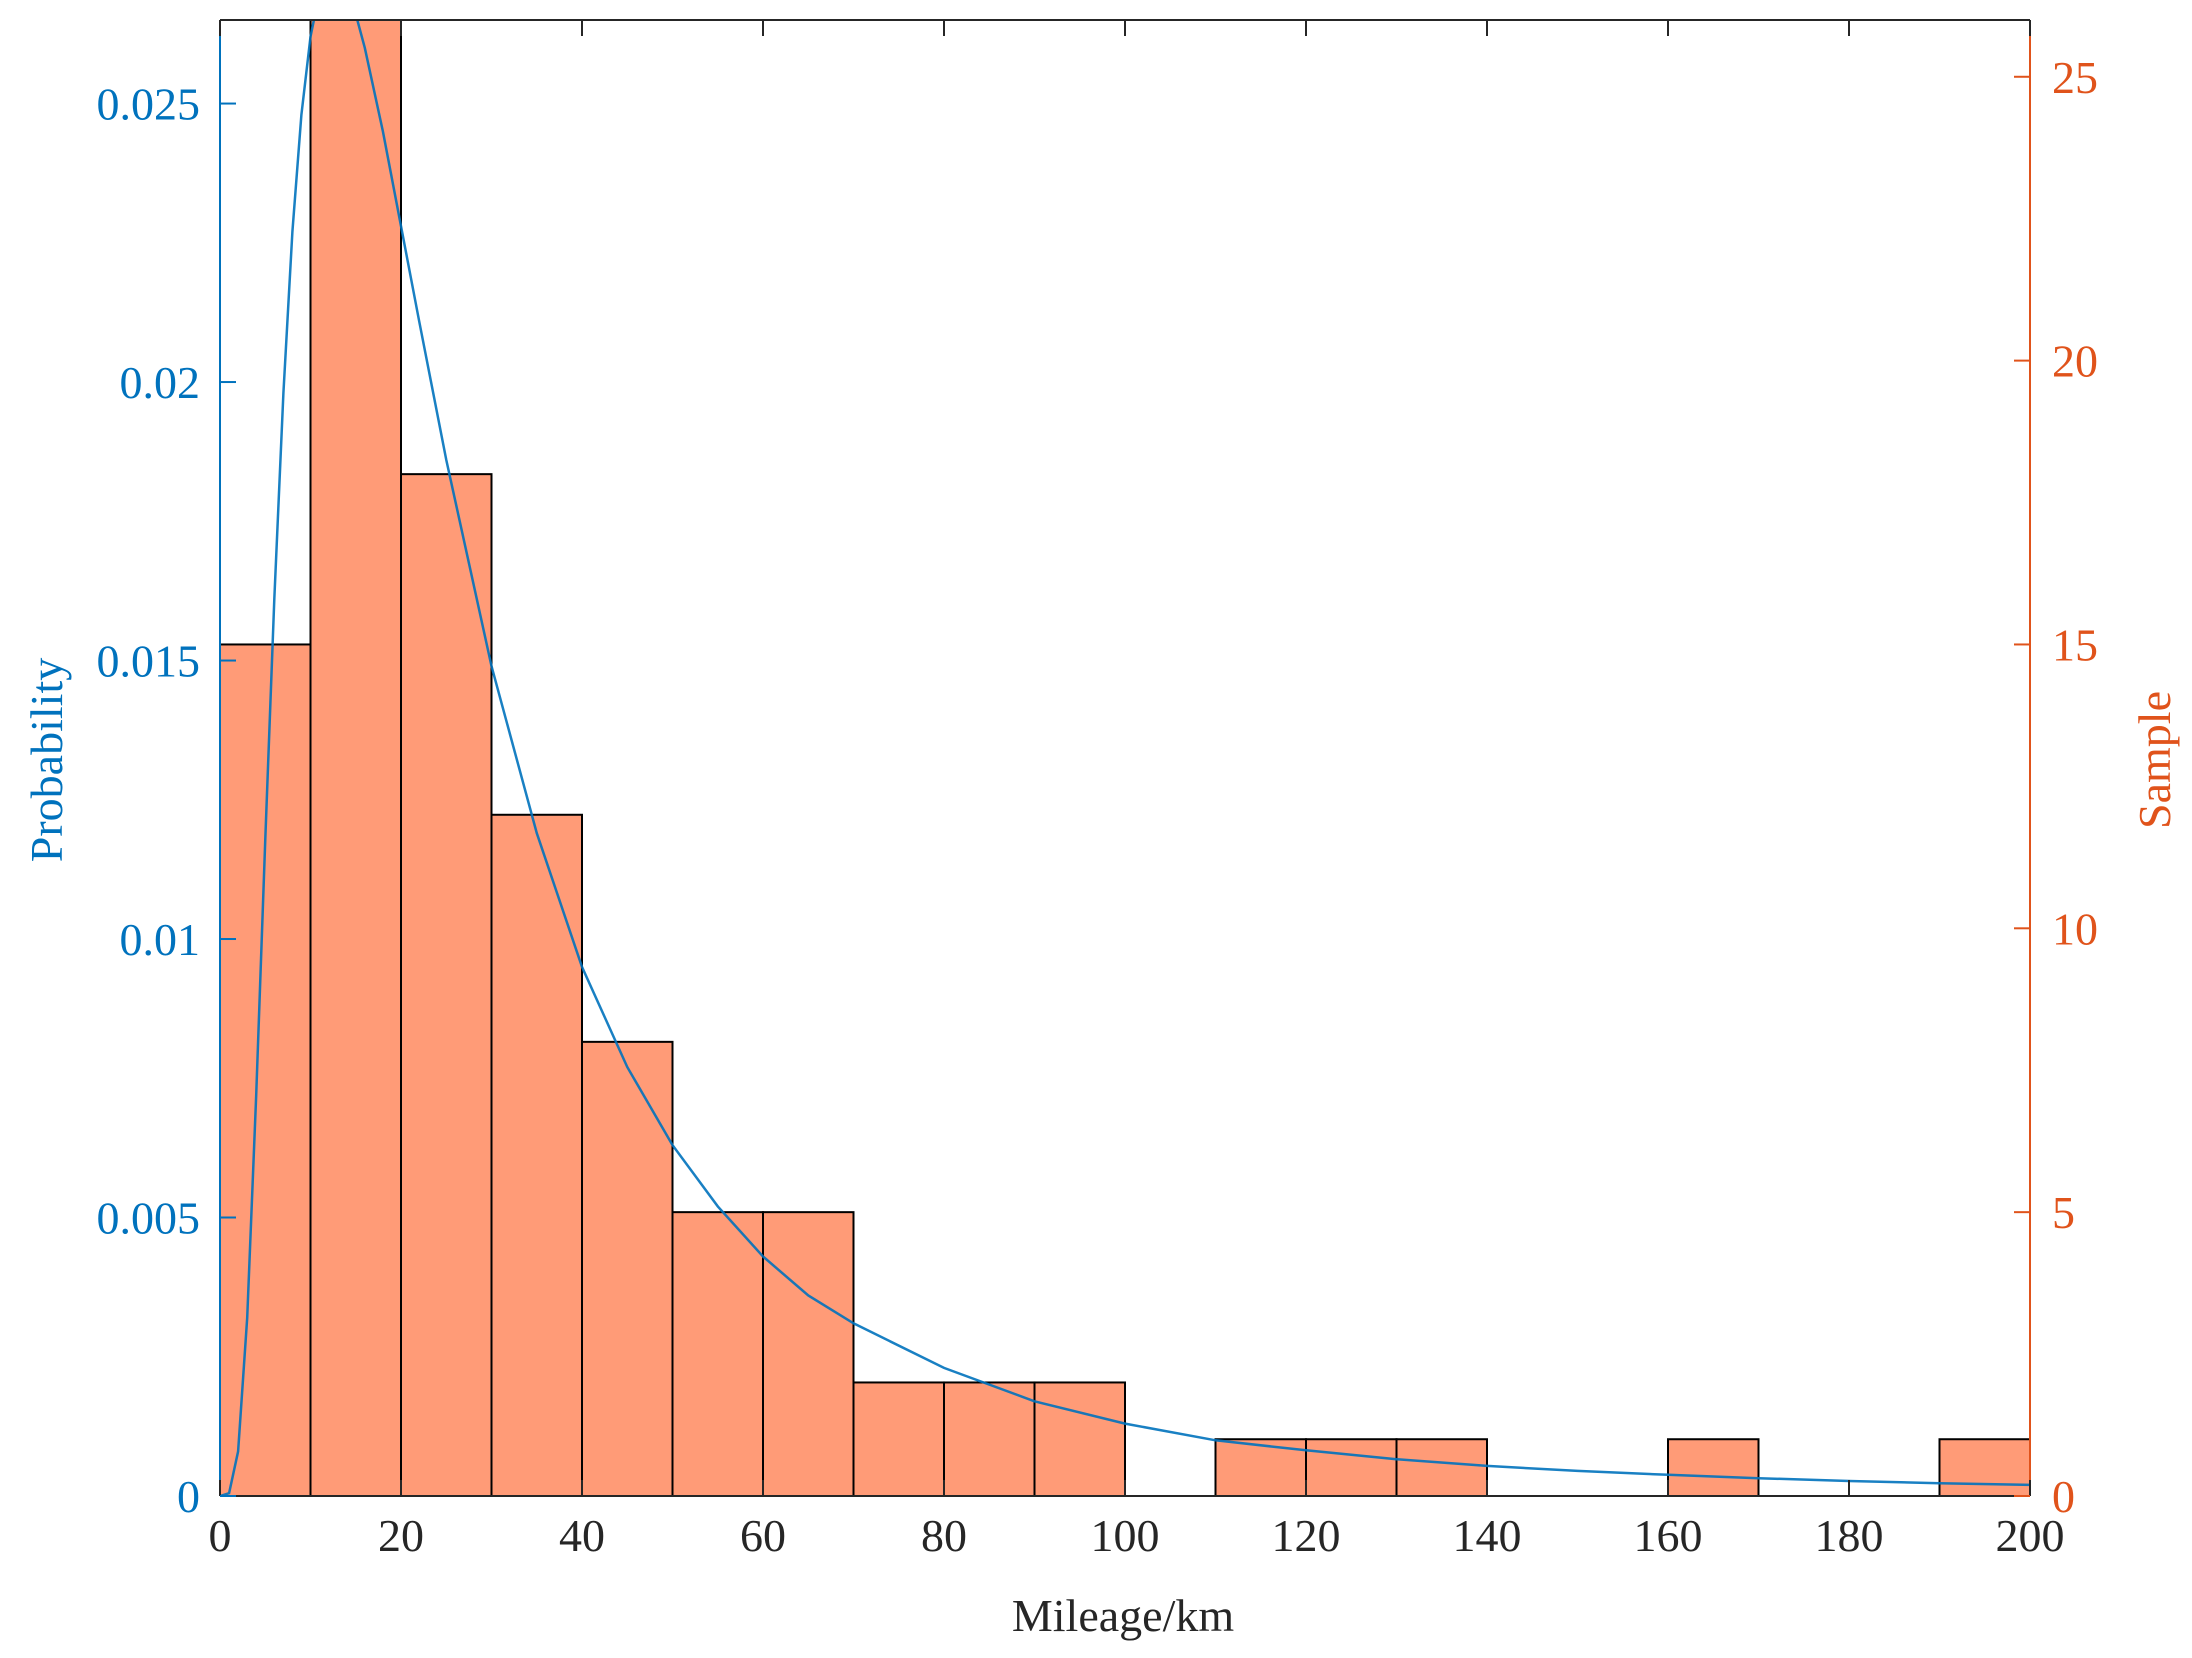 The height and width of the screenshot is (1658, 2192). Describe the element at coordinates (220, 1535) in the screenshot. I see `x-tick-label: 0` at that location.